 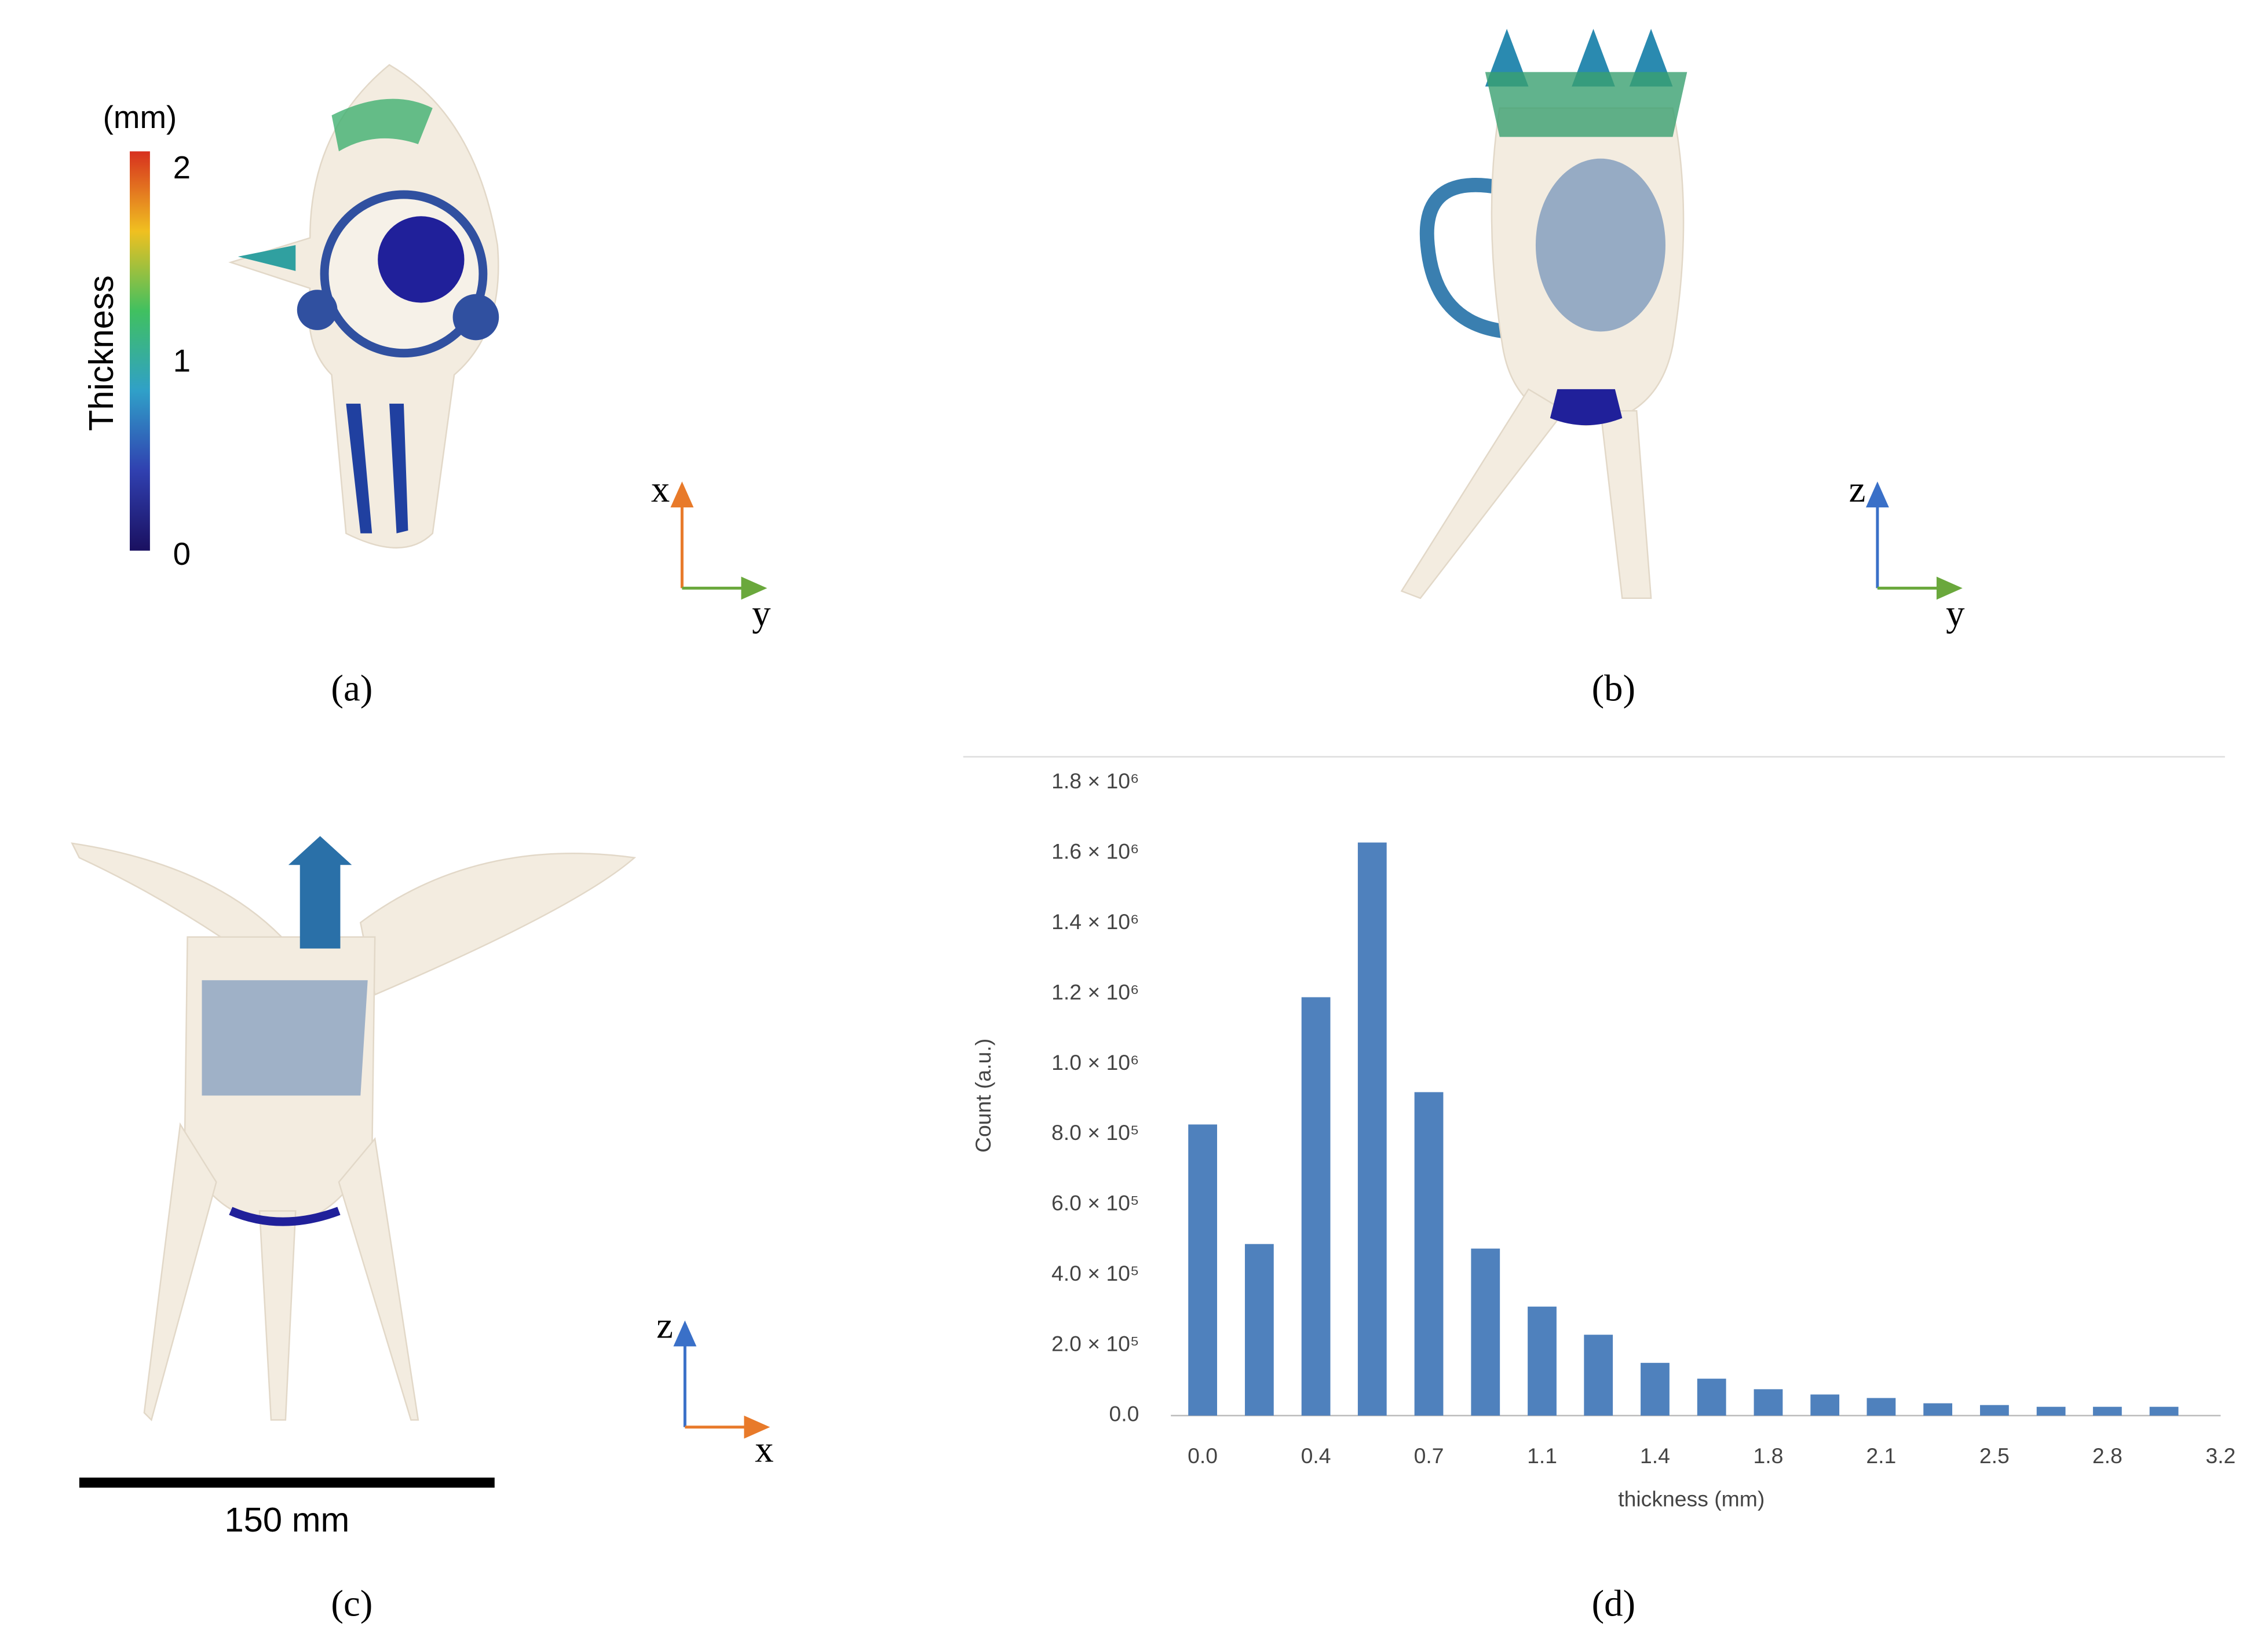 What do you see at coordinates (1614, 1603) in the screenshot?
I see `panel-label: (d)` at bounding box center [1614, 1603].